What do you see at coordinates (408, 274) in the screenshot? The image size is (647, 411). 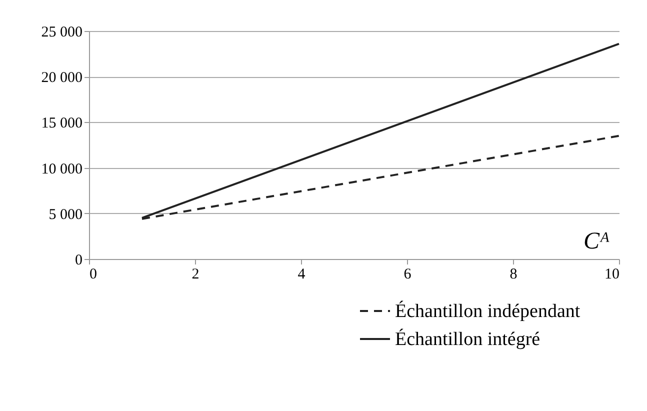 I see `x-tick-label: 6` at bounding box center [408, 274].